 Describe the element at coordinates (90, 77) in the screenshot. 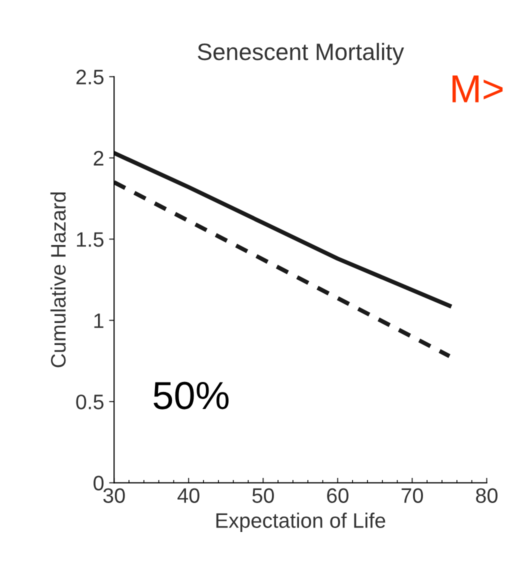

I see `y-tick-label: 2.5` at that location.